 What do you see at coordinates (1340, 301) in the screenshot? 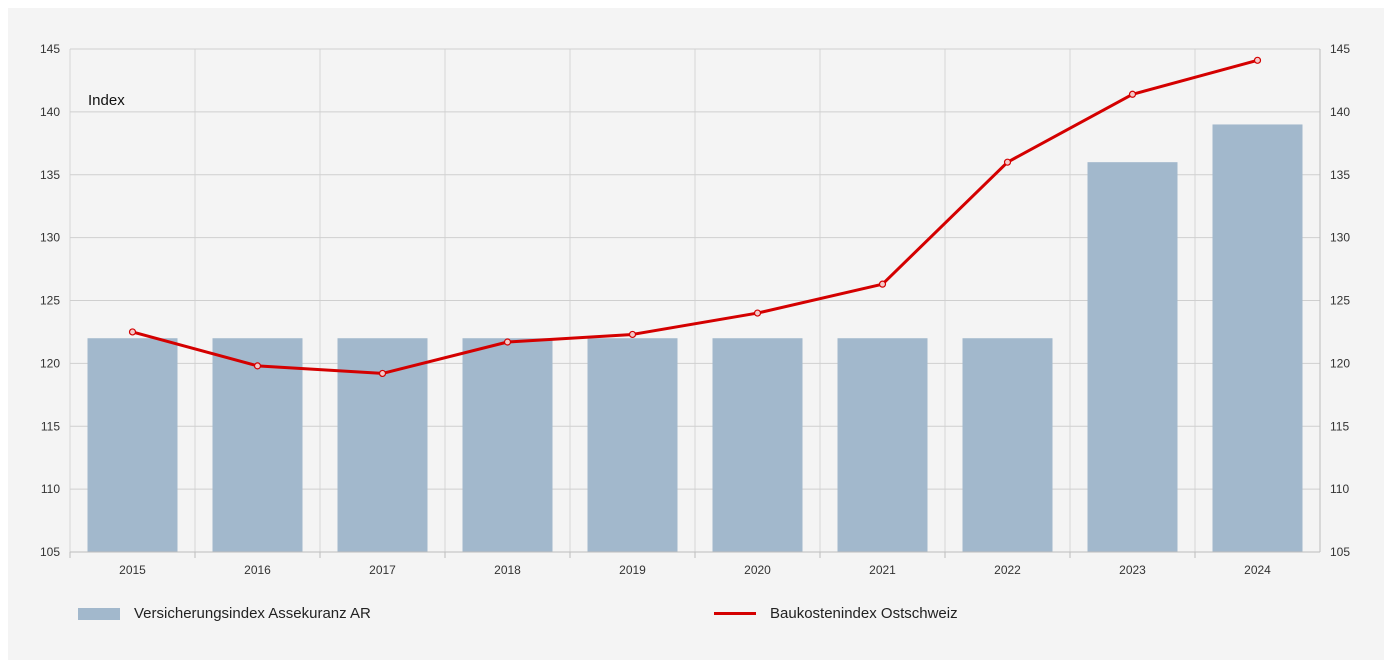
I see `y-tick-label-right: 125` at bounding box center [1340, 301].